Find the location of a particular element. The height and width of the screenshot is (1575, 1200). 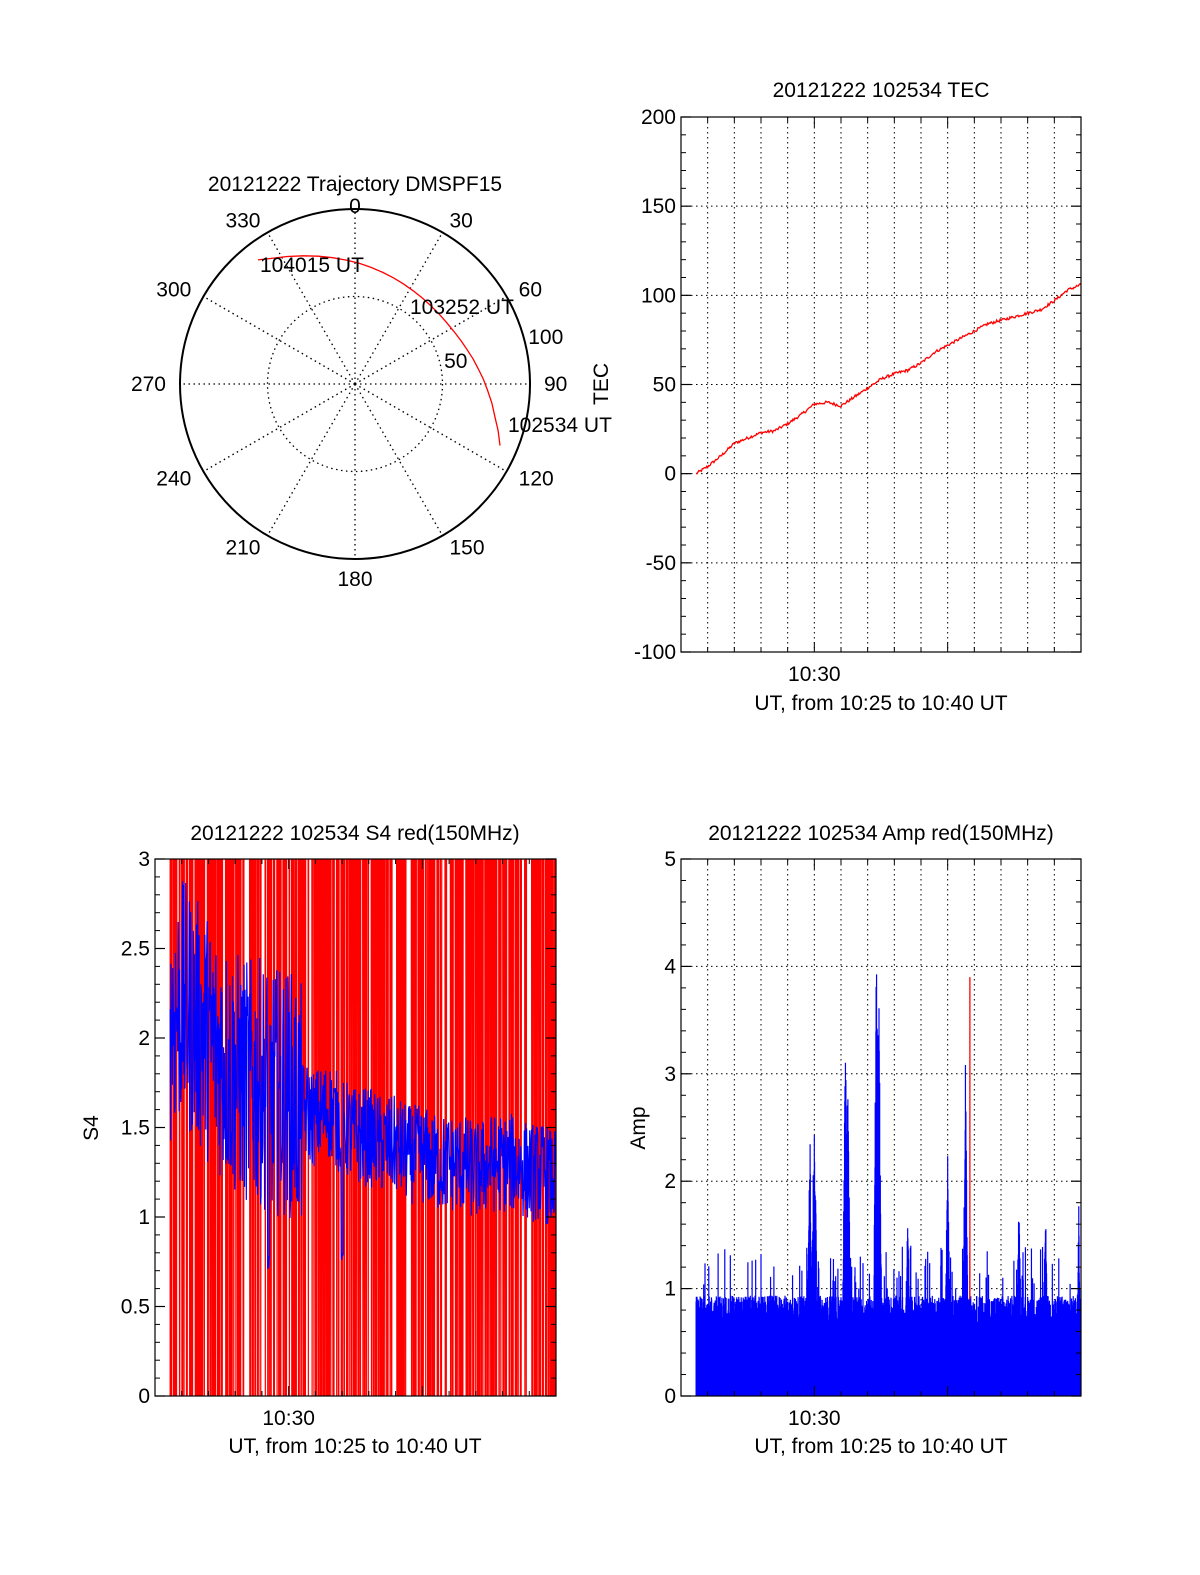

amp-x-label: UT, from 10:25 to 10:40 UT is located at coordinates (880, 1446).